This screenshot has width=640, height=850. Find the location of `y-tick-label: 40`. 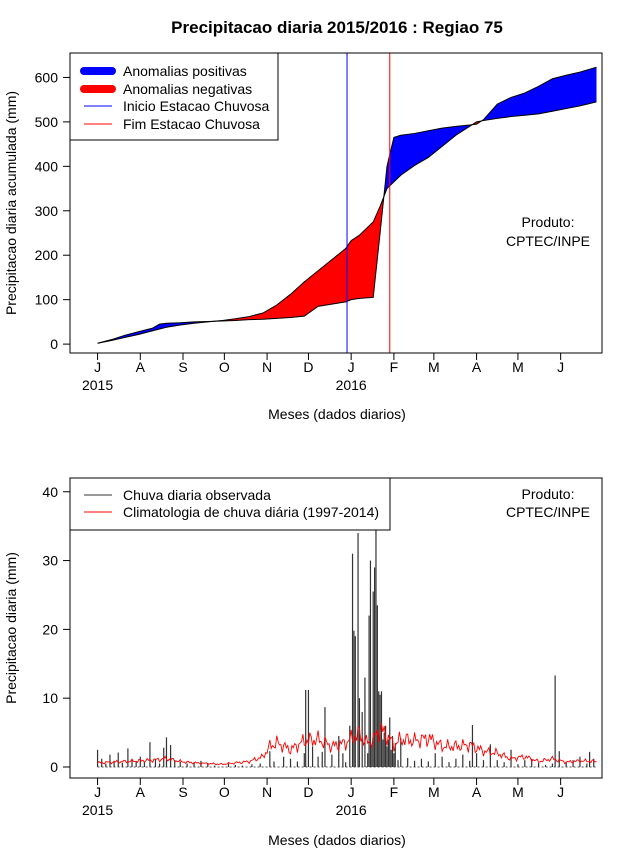

y-tick-label: 40 is located at coordinates (50, 492).